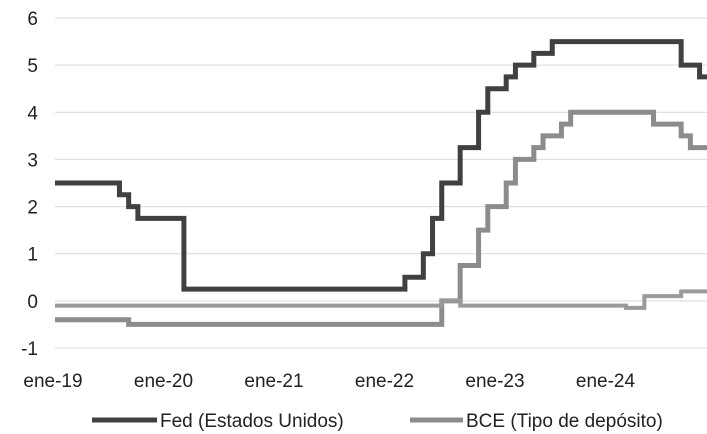 The width and height of the screenshot is (707, 434). I want to click on y-tick-label: 5, so click(32, 66).